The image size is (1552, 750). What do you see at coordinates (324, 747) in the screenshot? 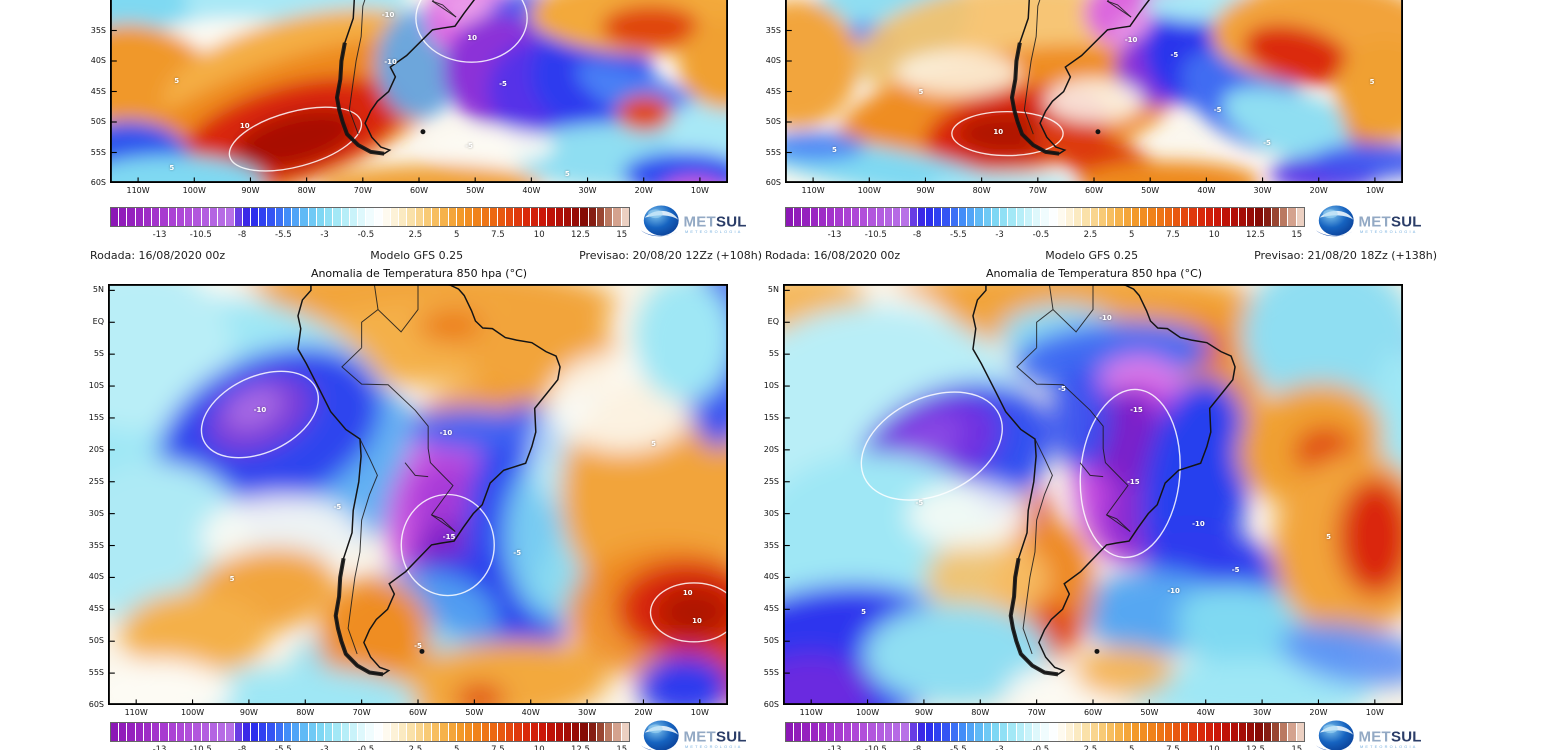
I see `colorbar-tick-label: -3` at bounding box center [324, 747].